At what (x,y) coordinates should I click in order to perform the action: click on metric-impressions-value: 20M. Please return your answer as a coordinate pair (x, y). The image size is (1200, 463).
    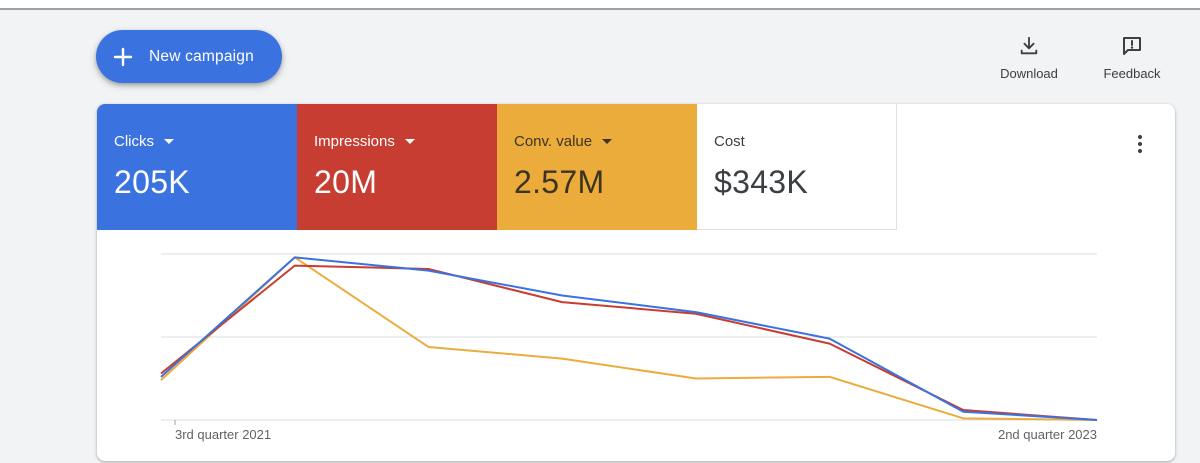
    Looking at the image, I should click on (346, 182).